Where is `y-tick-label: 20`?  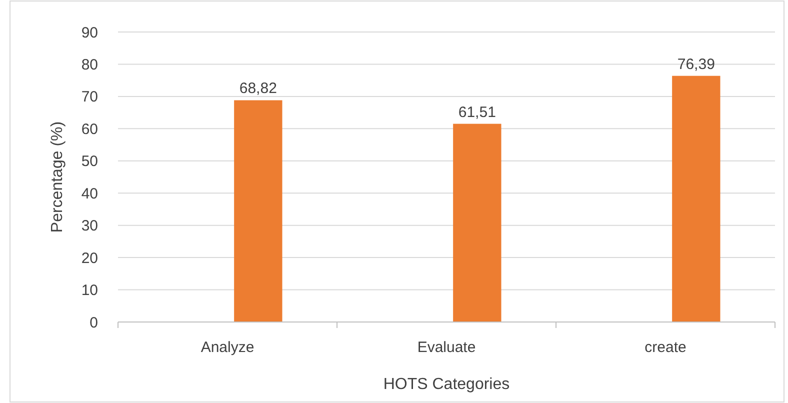 y-tick-label: 20 is located at coordinates (89, 258).